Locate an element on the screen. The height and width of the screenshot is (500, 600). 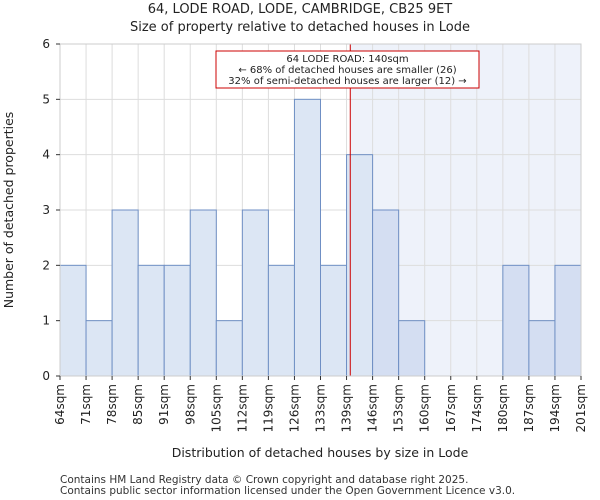
y-axis-label: Number of detached properties is located at coordinates (8, 210).